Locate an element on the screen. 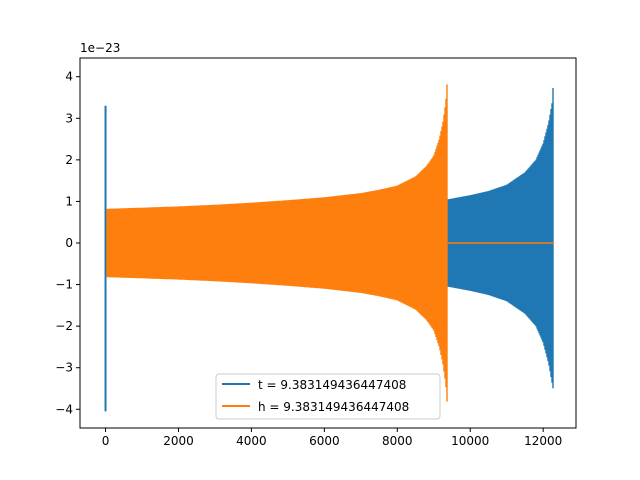 The image size is (640, 480). y-tick-label: −2 is located at coordinates (64, 326).